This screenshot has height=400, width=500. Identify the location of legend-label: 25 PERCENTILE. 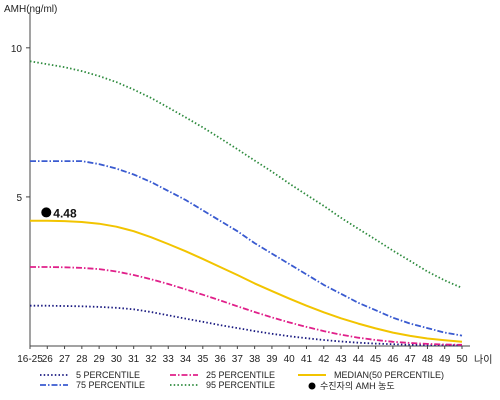
(240, 375).